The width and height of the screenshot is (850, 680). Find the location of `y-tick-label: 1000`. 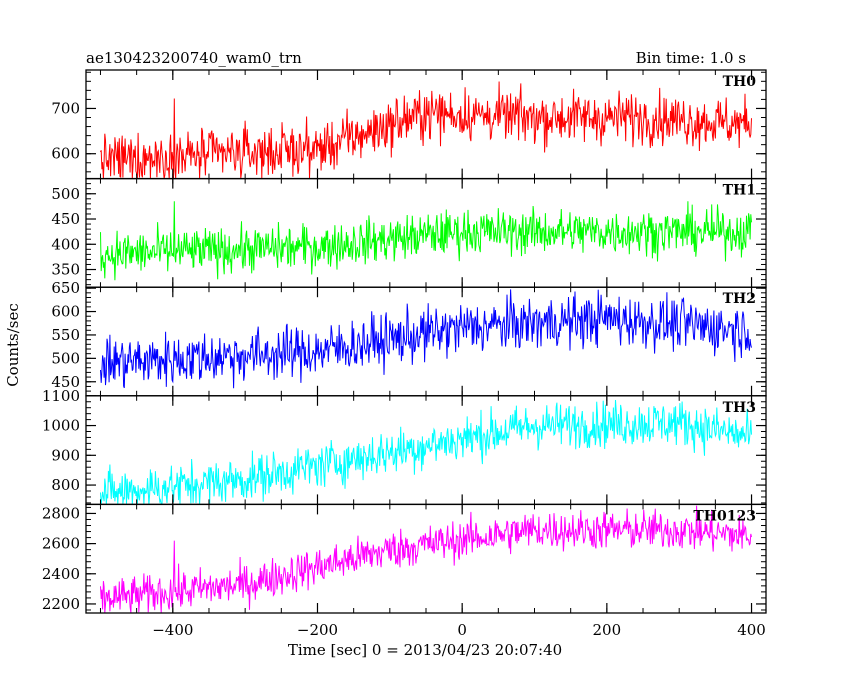

y-tick-label: 1000 is located at coordinates (61, 426).